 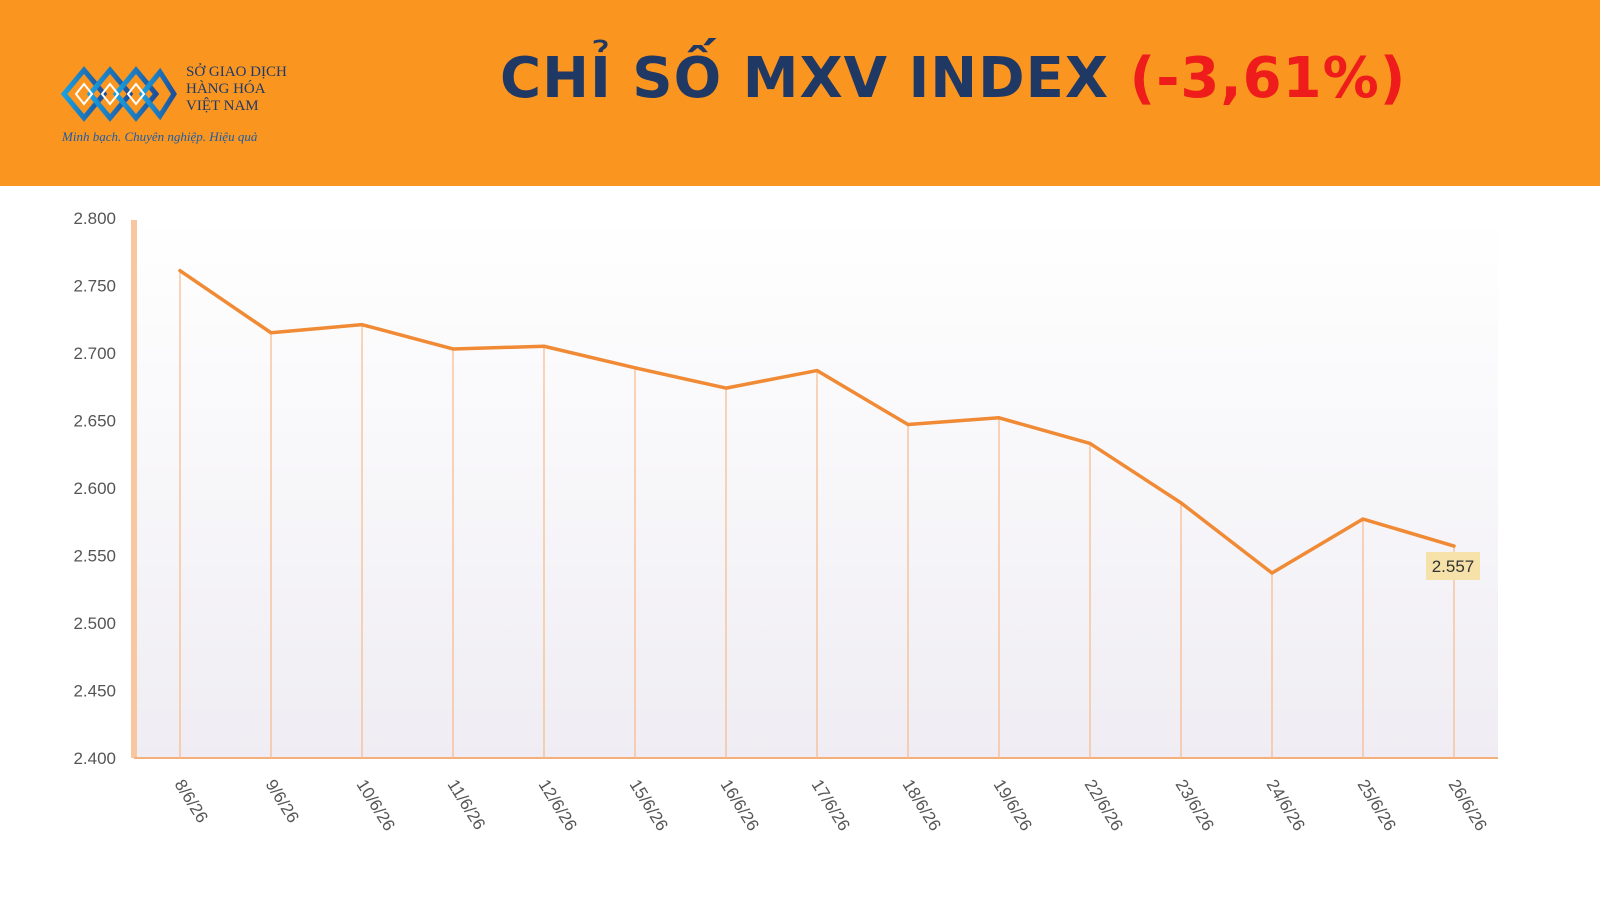 I want to click on x-tick-label: 15/6/26, so click(x=649, y=805).